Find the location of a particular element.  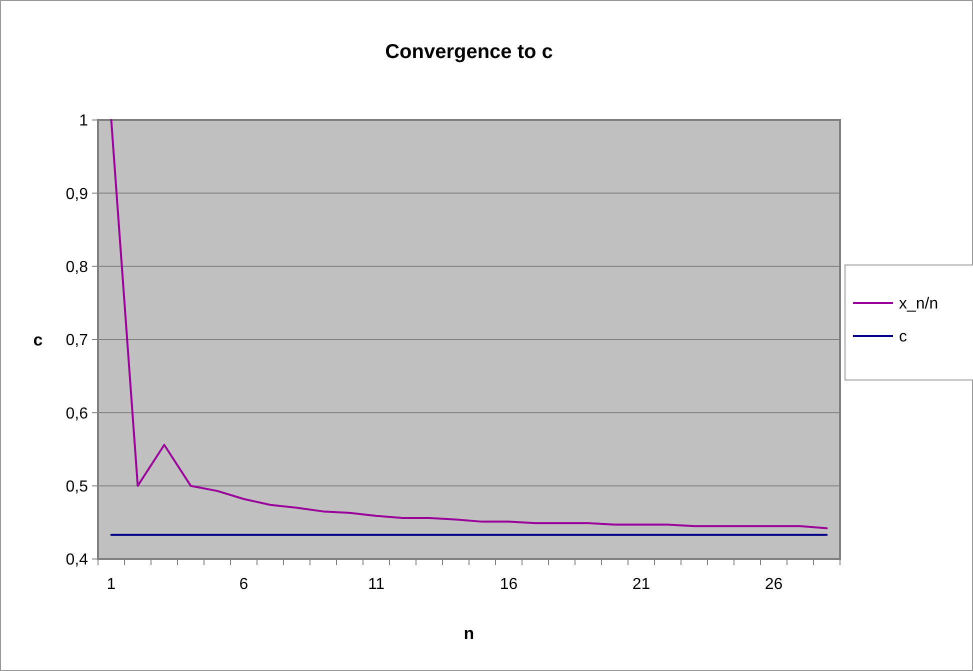

x-tick-label: 26 is located at coordinates (773, 584).